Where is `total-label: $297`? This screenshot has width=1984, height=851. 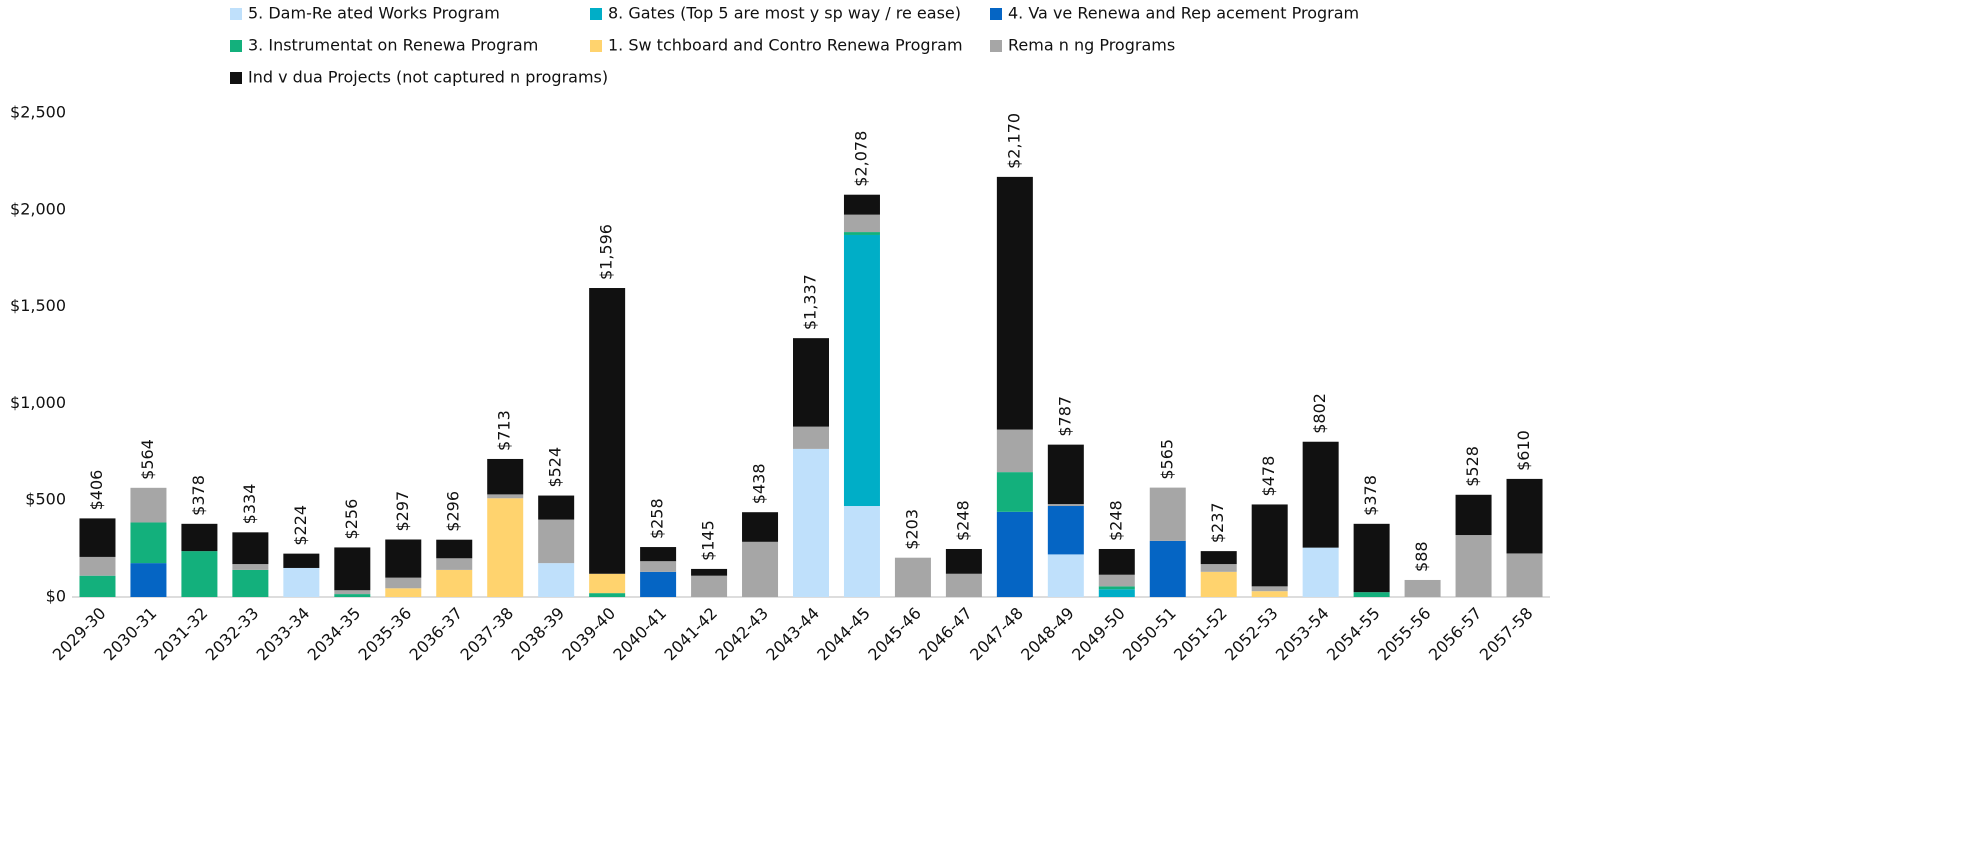 total-label: $297 is located at coordinates (402, 511).